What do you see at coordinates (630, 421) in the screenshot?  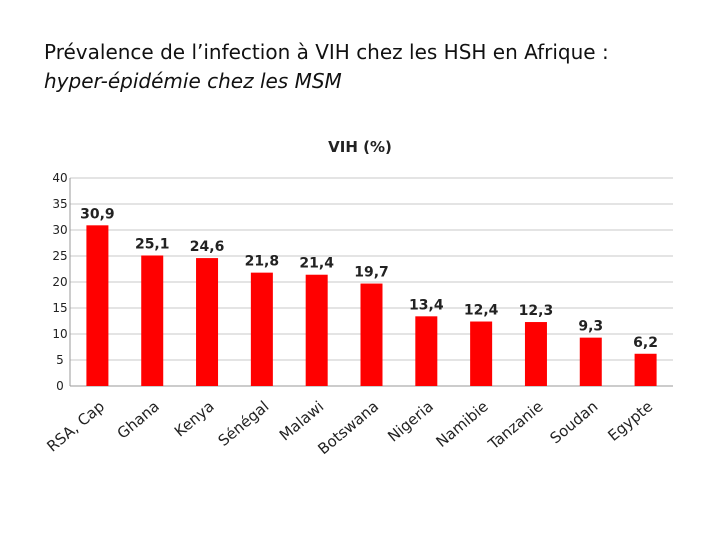 I see `x-tick-label: Egypte` at bounding box center [630, 421].